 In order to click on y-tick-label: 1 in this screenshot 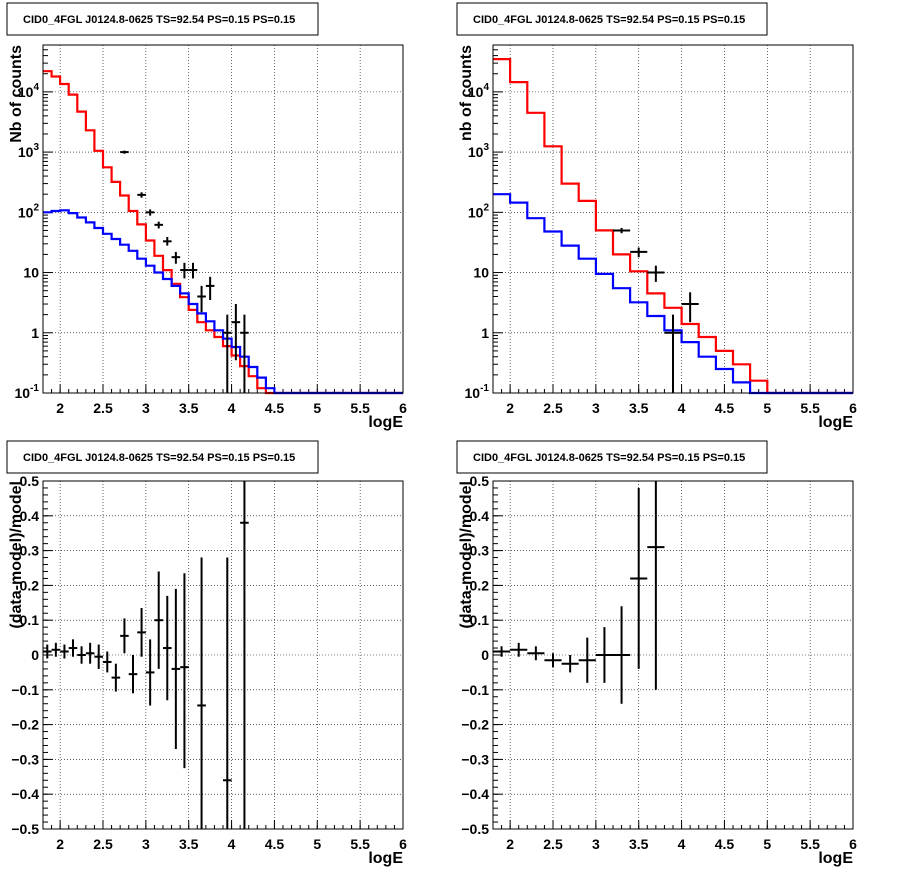, I will do `click(485, 333)`.